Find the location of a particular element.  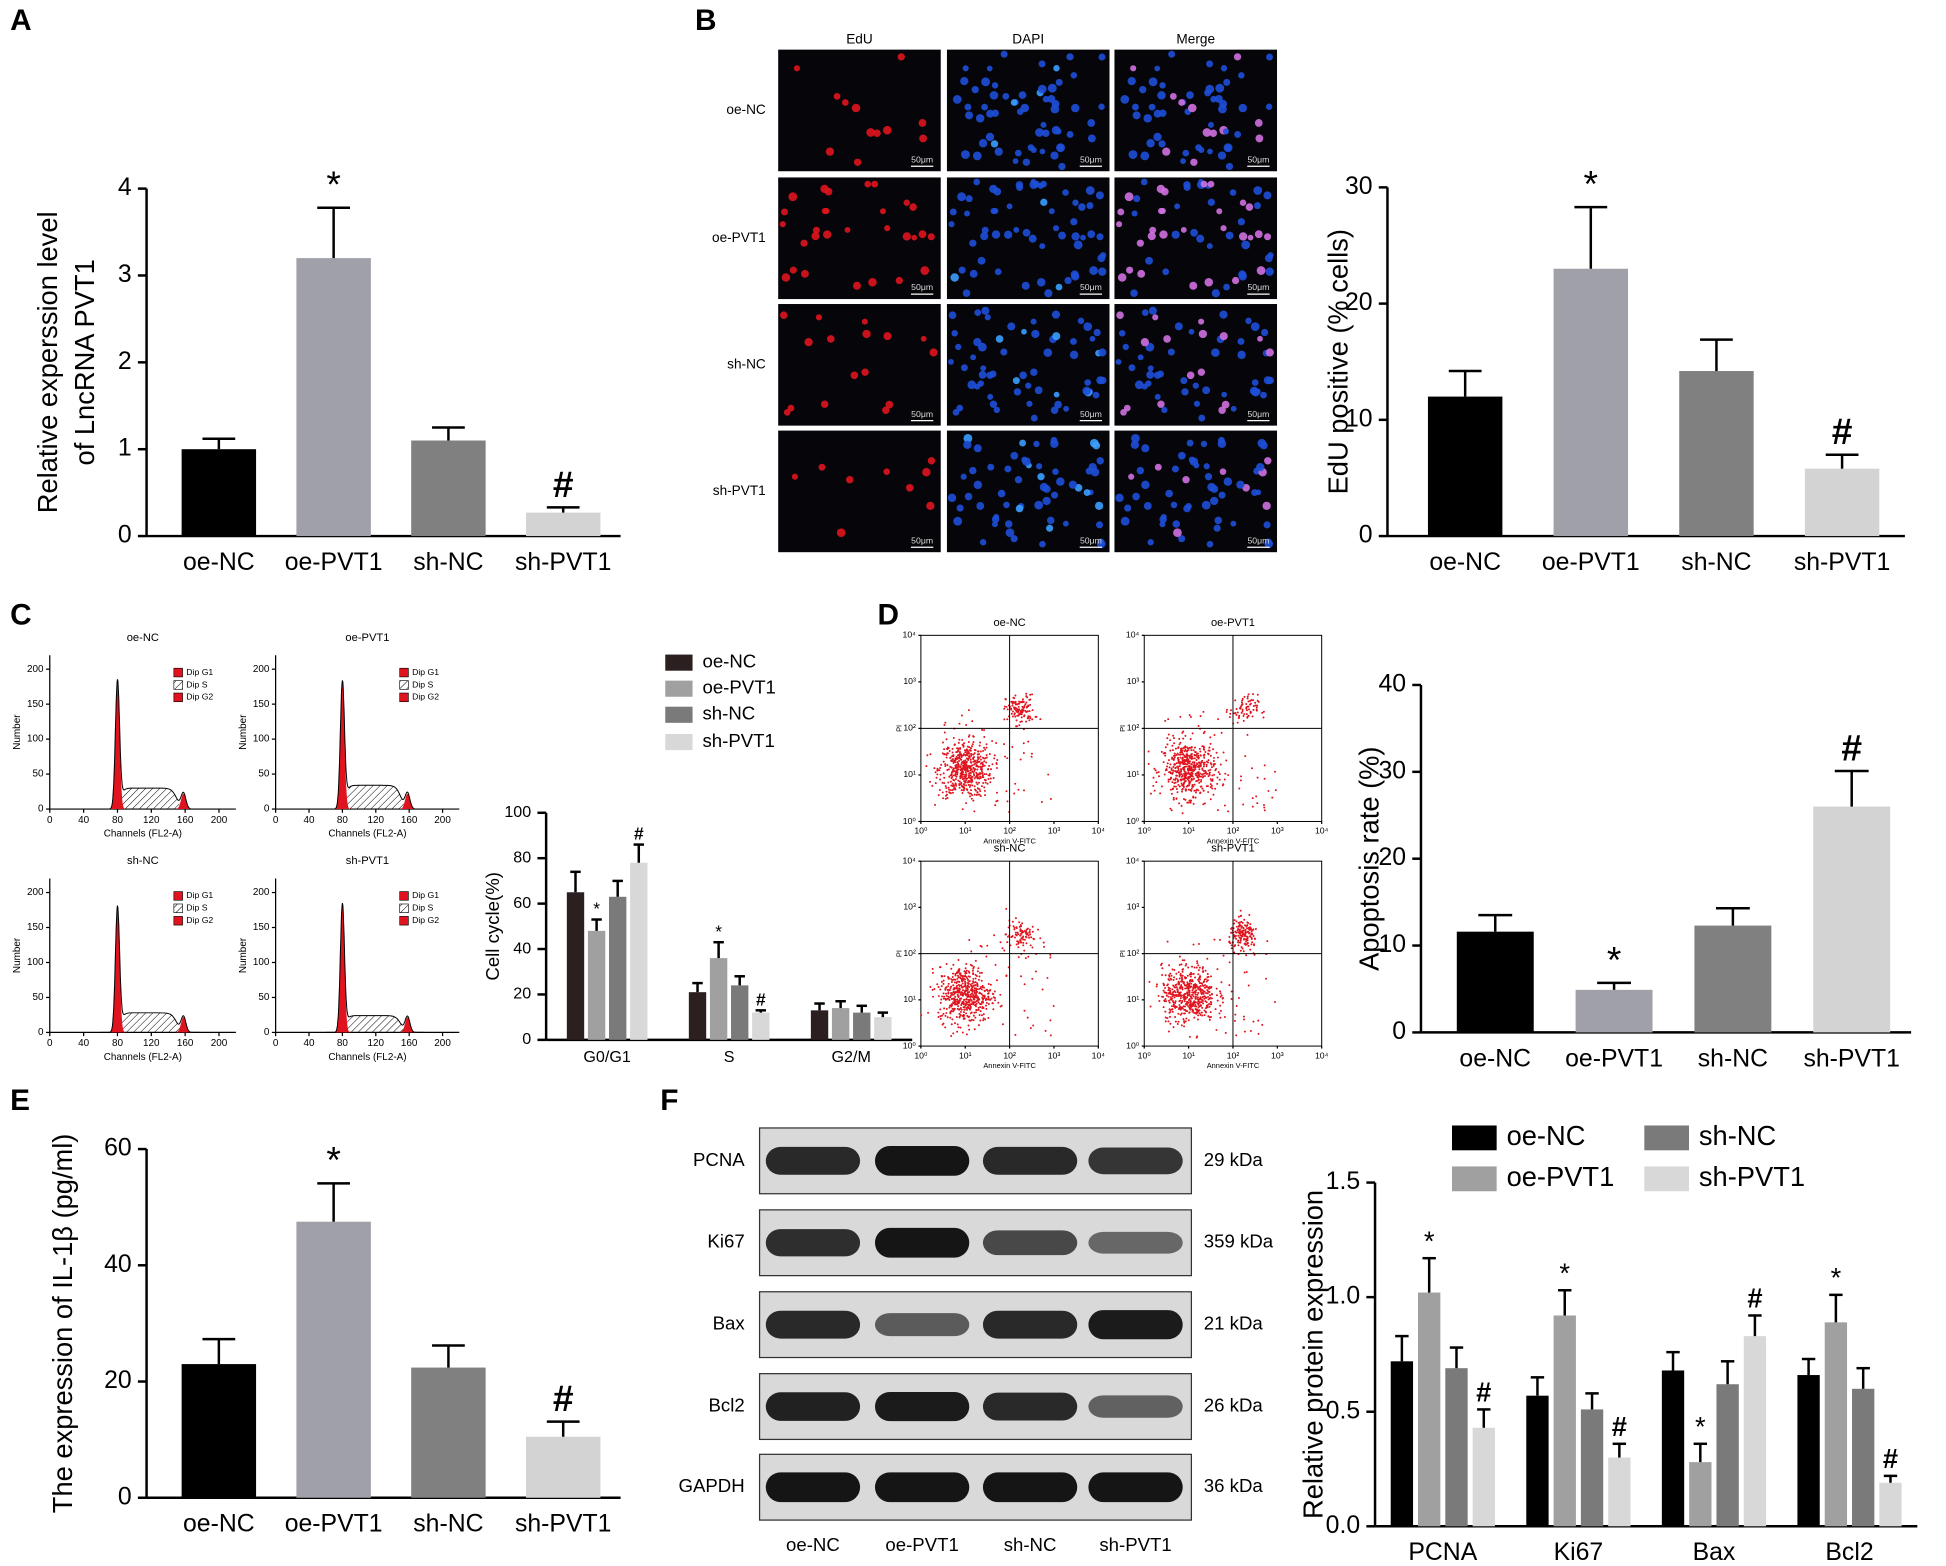

column-label: EdU is located at coordinates (859, 38).